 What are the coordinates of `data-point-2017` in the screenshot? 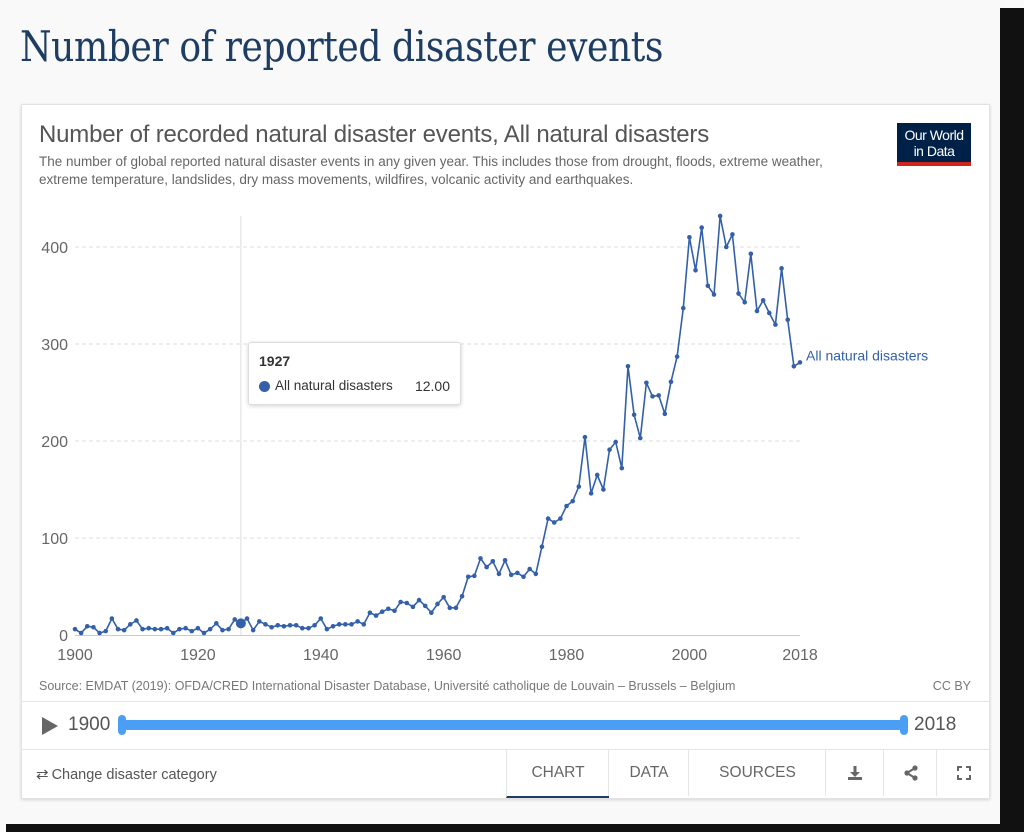 It's located at (794, 366).